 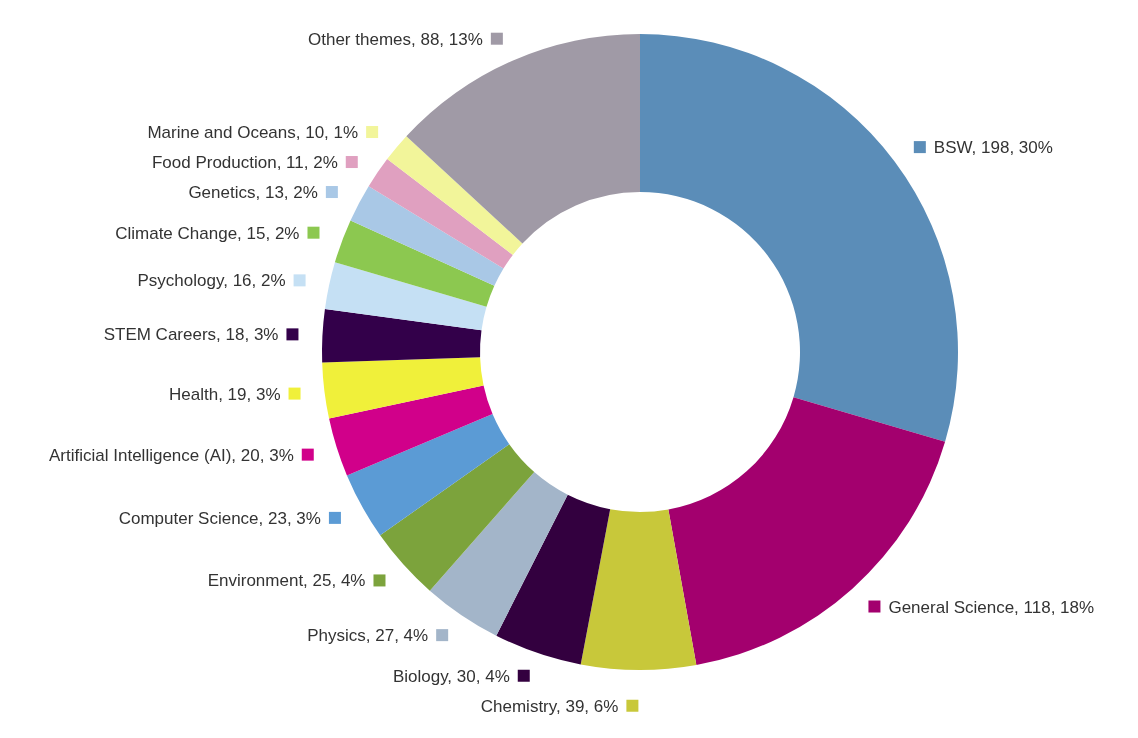 I want to click on legend-label: Marine and Oceans, 10, 1%, so click(x=253, y=133).